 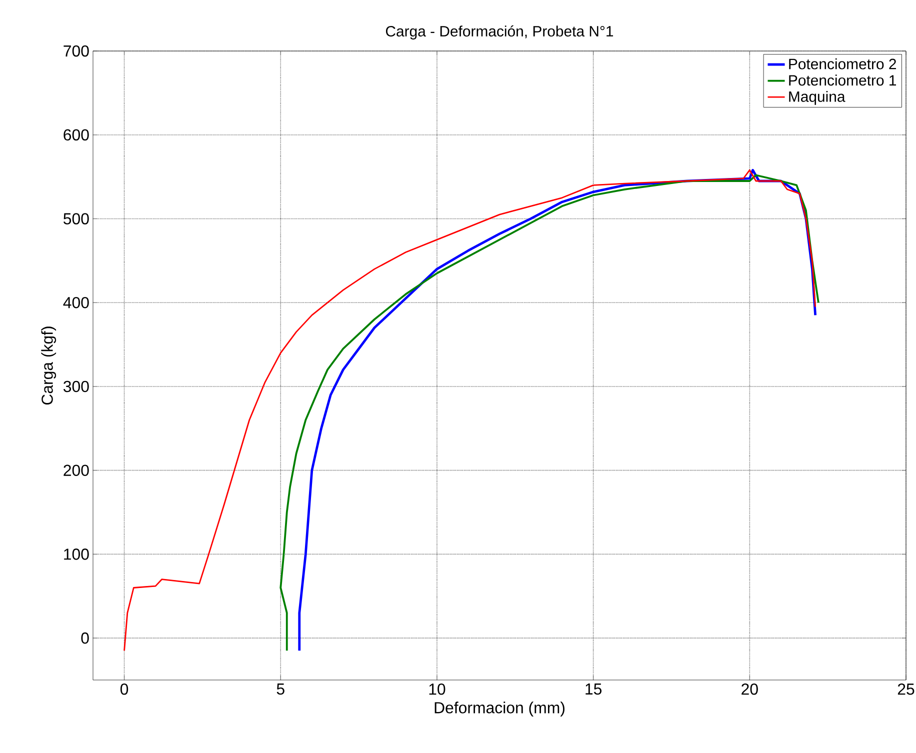 What do you see at coordinates (76, 470) in the screenshot?
I see `y-tick-label: 200` at bounding box center [76, 470].